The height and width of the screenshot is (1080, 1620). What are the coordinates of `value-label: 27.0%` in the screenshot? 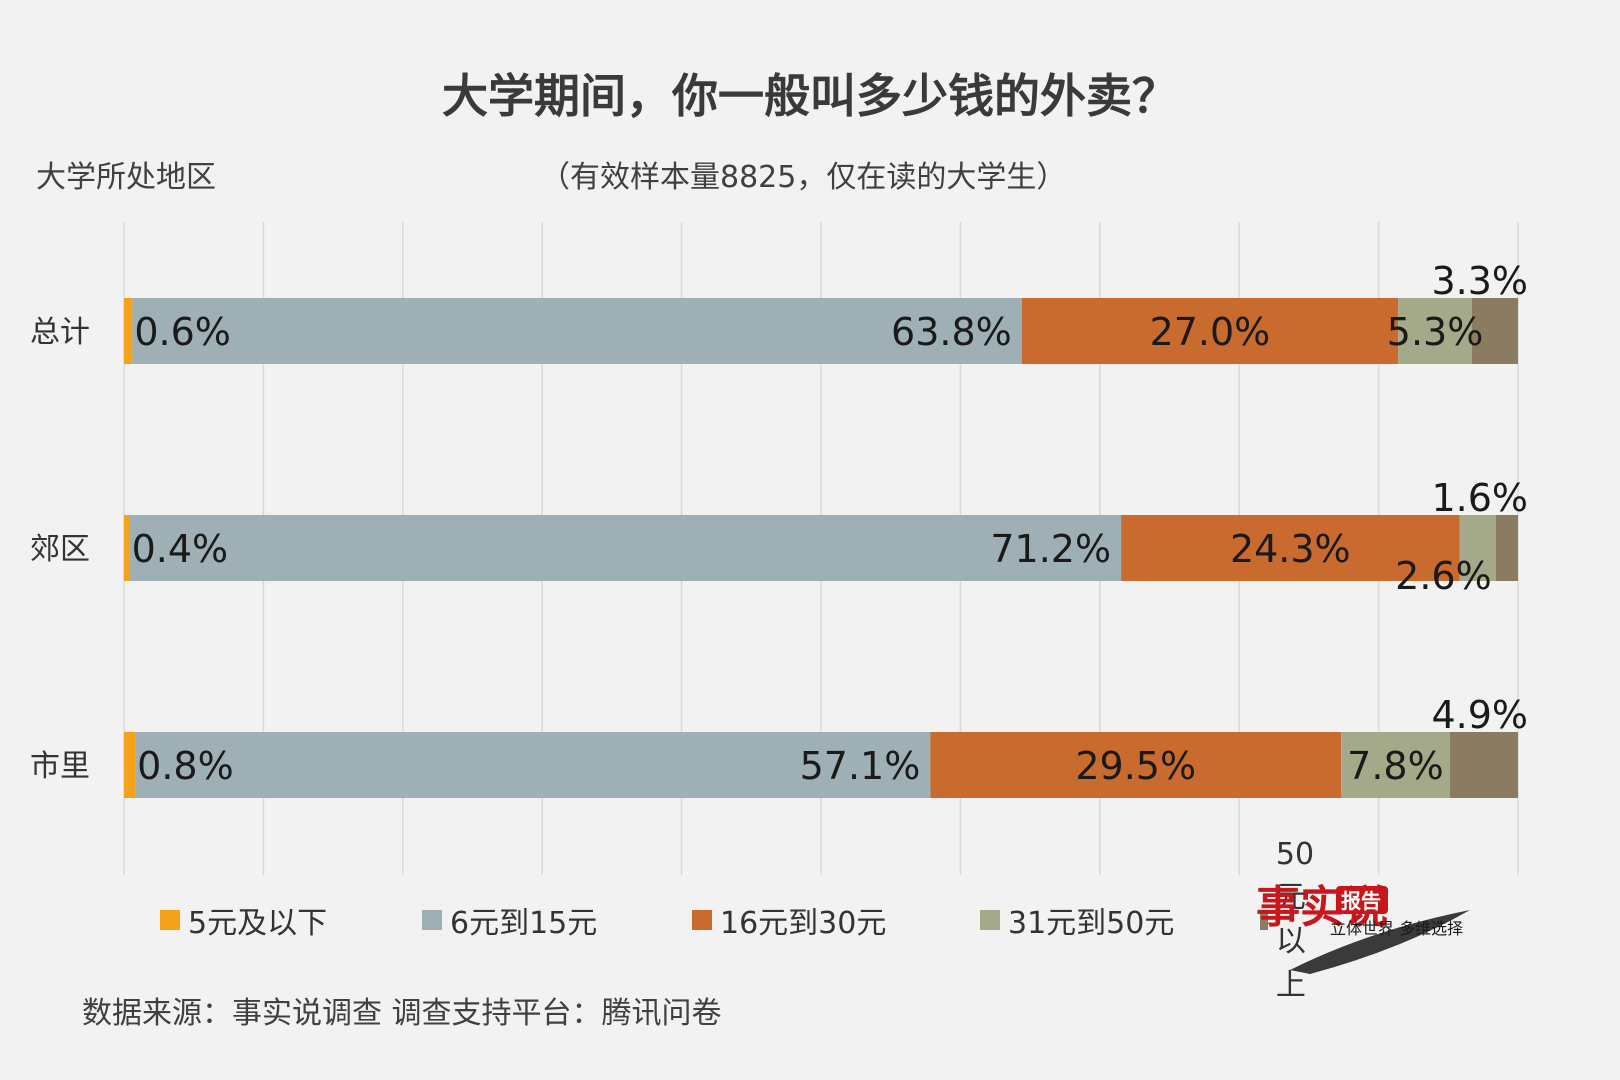 It's located at (1210, 332).